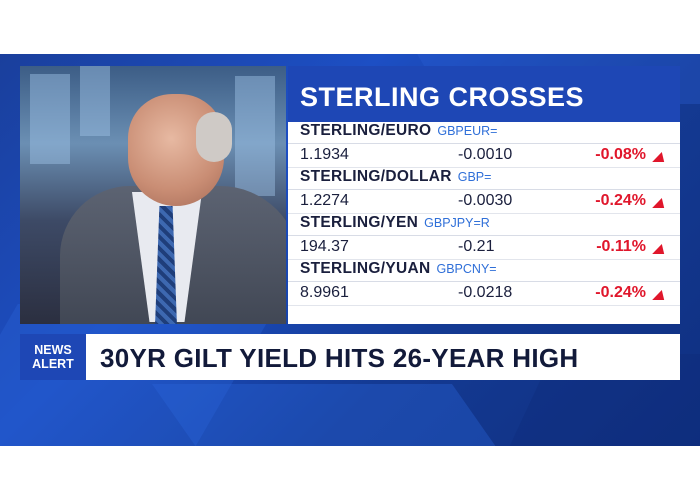 The image size is (700, 500). I want to click on quote-row: 1.1934 -0.0010 -0.08%, so click(484, 156).